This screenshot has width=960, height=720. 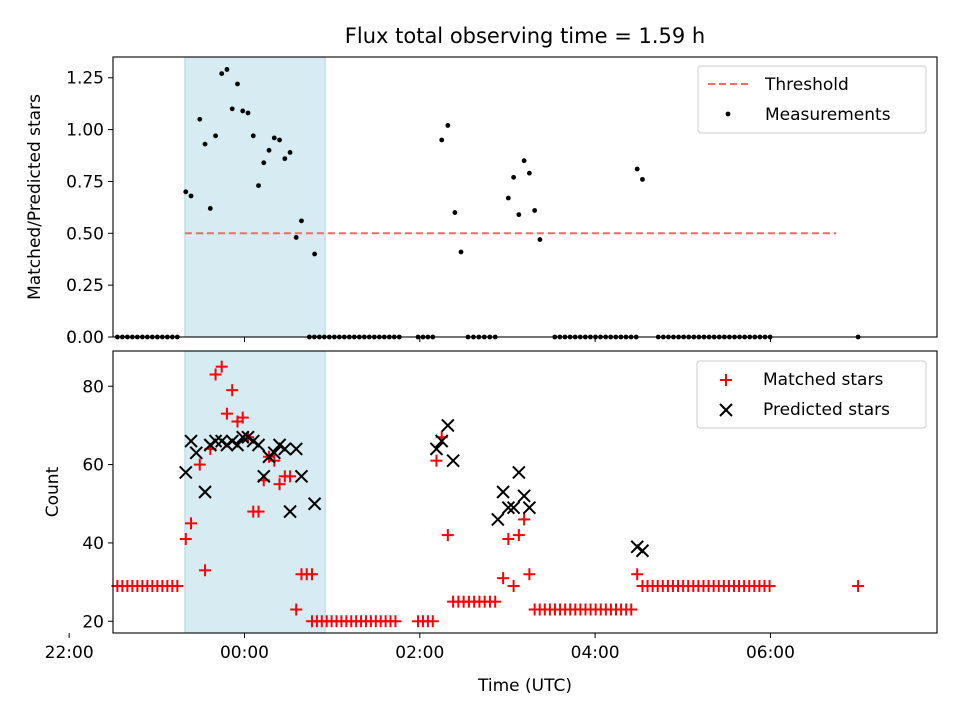 I want to click on y-tick-label: 0.50, so click(x=85, y=234).